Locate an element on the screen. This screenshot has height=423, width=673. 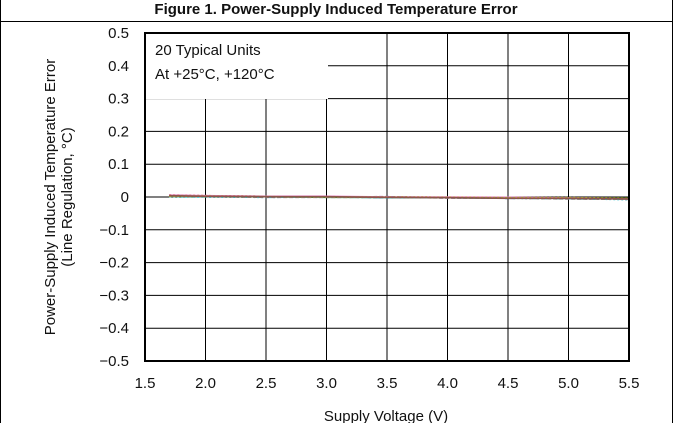
data-series is located at coordinates (399, 197).